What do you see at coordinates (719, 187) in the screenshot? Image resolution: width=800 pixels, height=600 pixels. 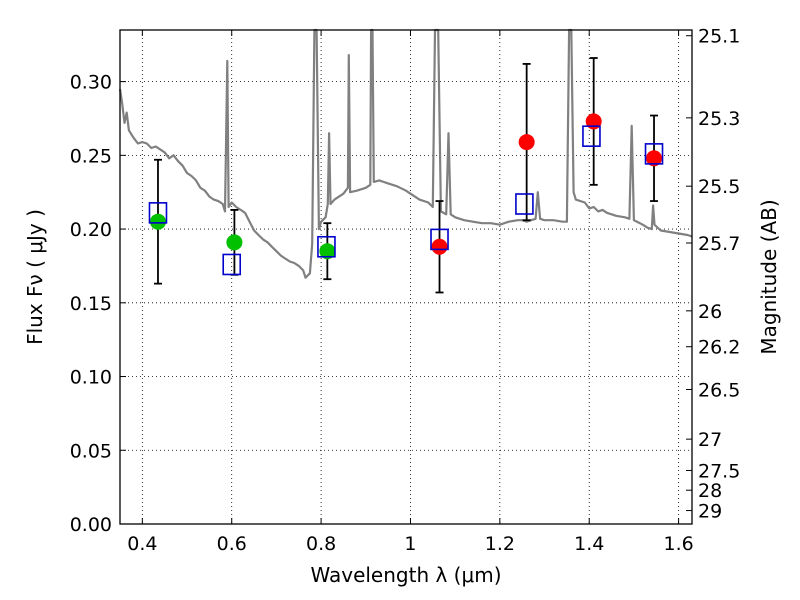 I see `magnitude-tick-label: 25.5` at bounding box center [719, 187].